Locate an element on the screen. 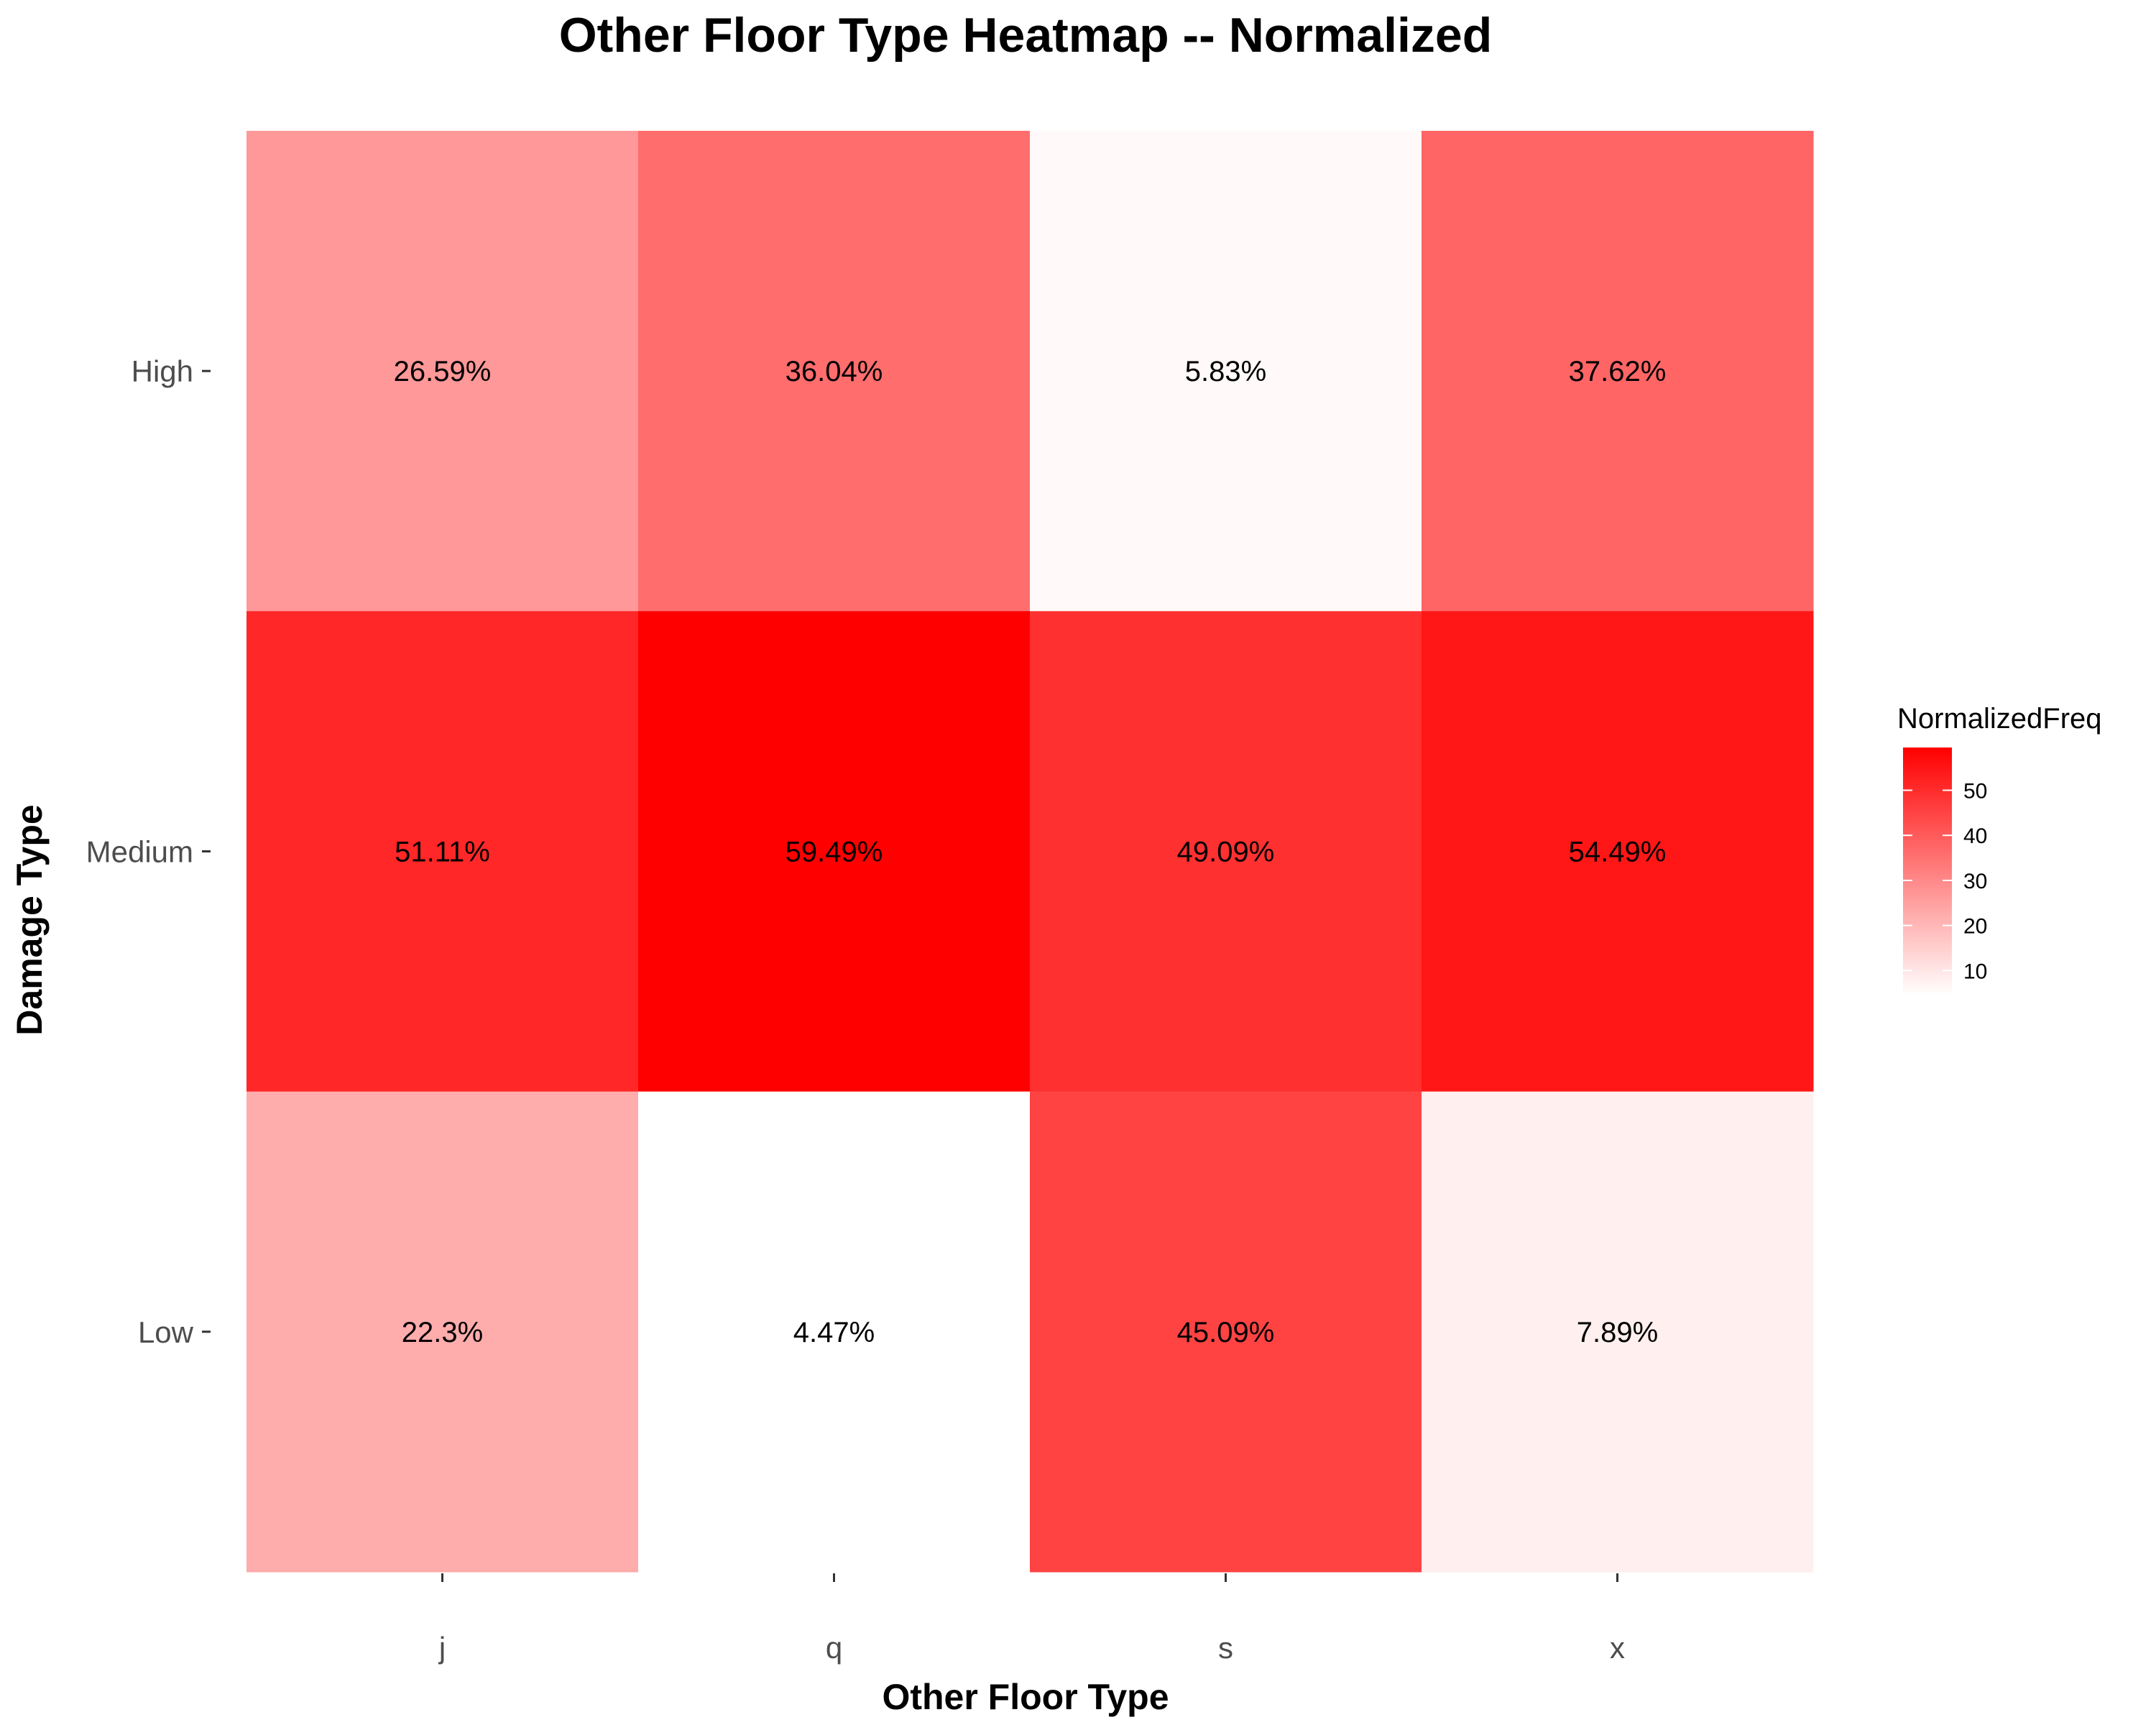  y-axis-title: Damage Type is located at coordinates (30, 919).